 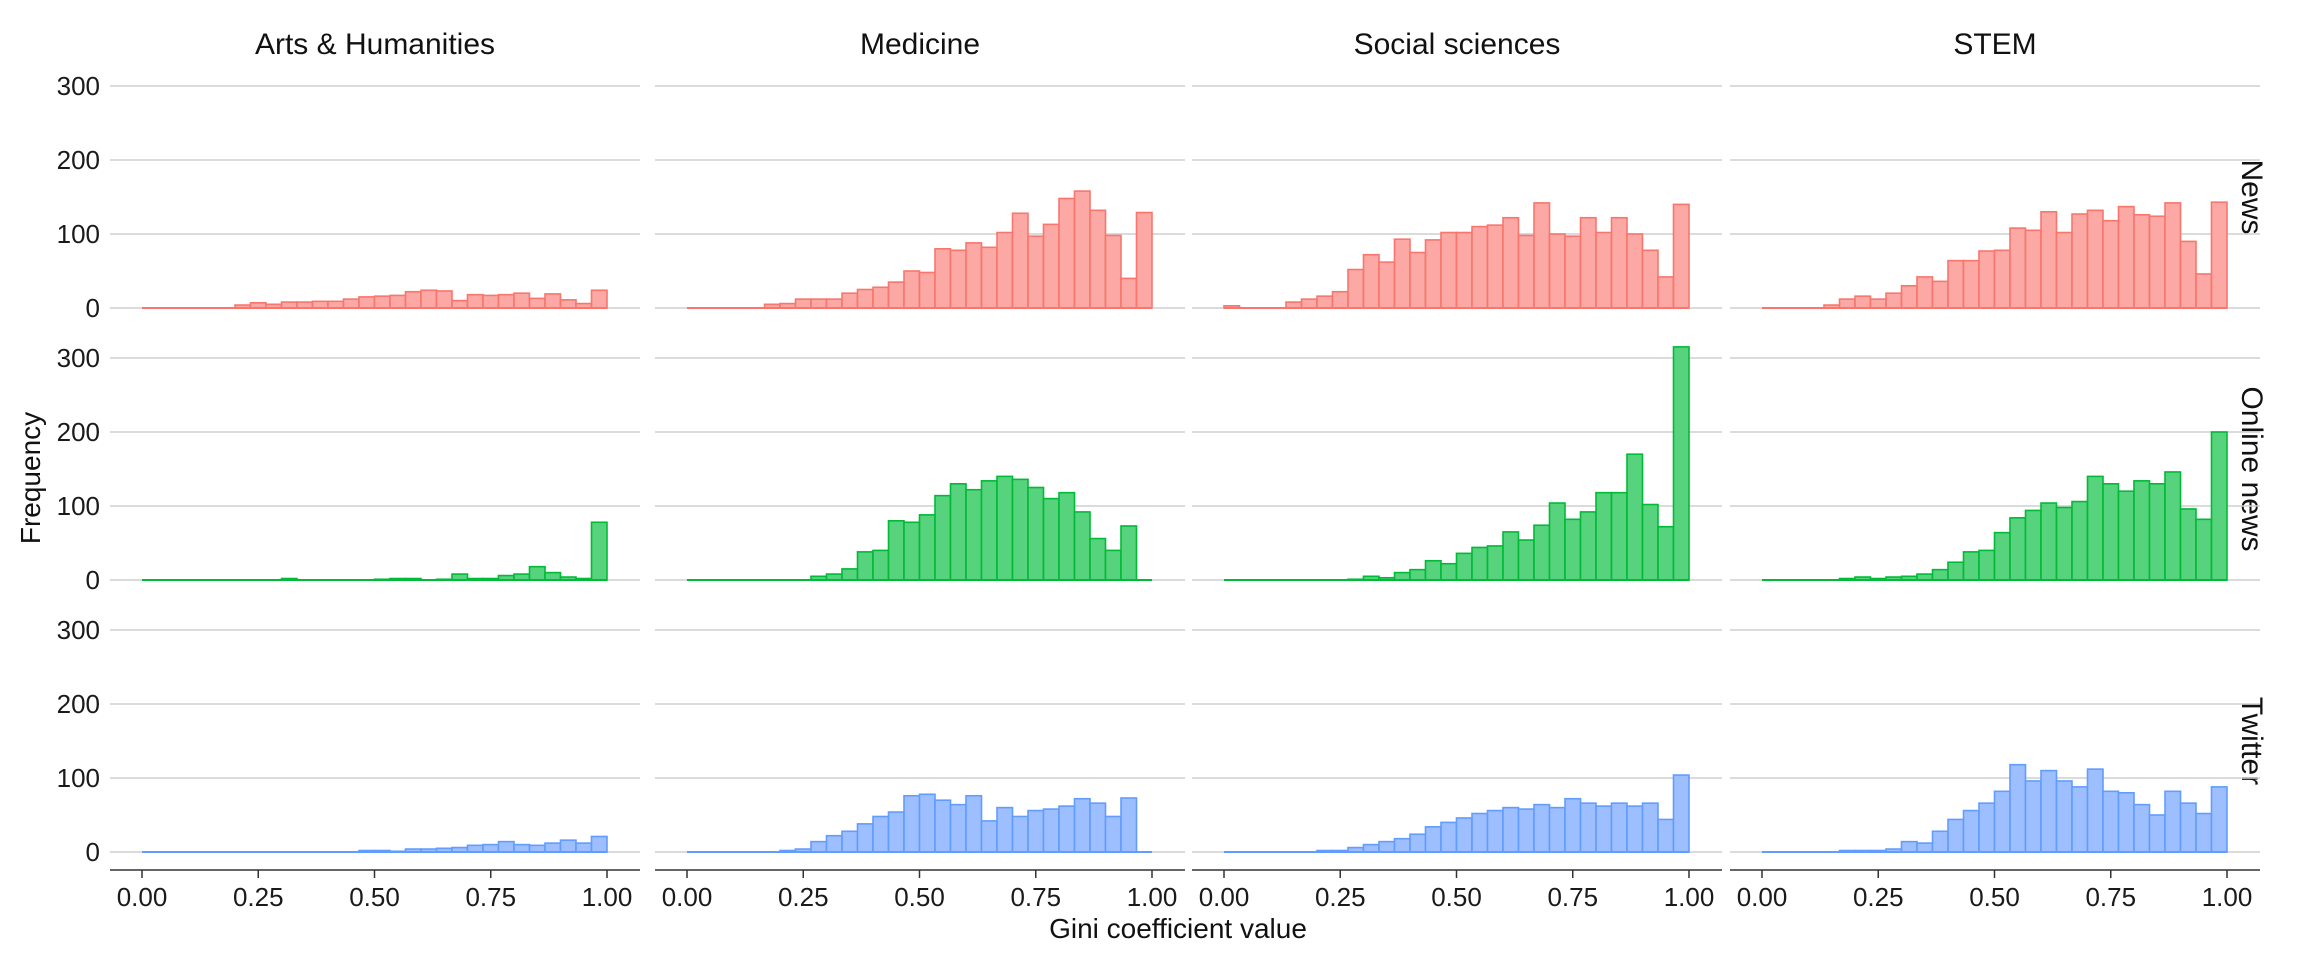 I want to click on x-tick-label: 0.00, so click(x=1224, y=897).